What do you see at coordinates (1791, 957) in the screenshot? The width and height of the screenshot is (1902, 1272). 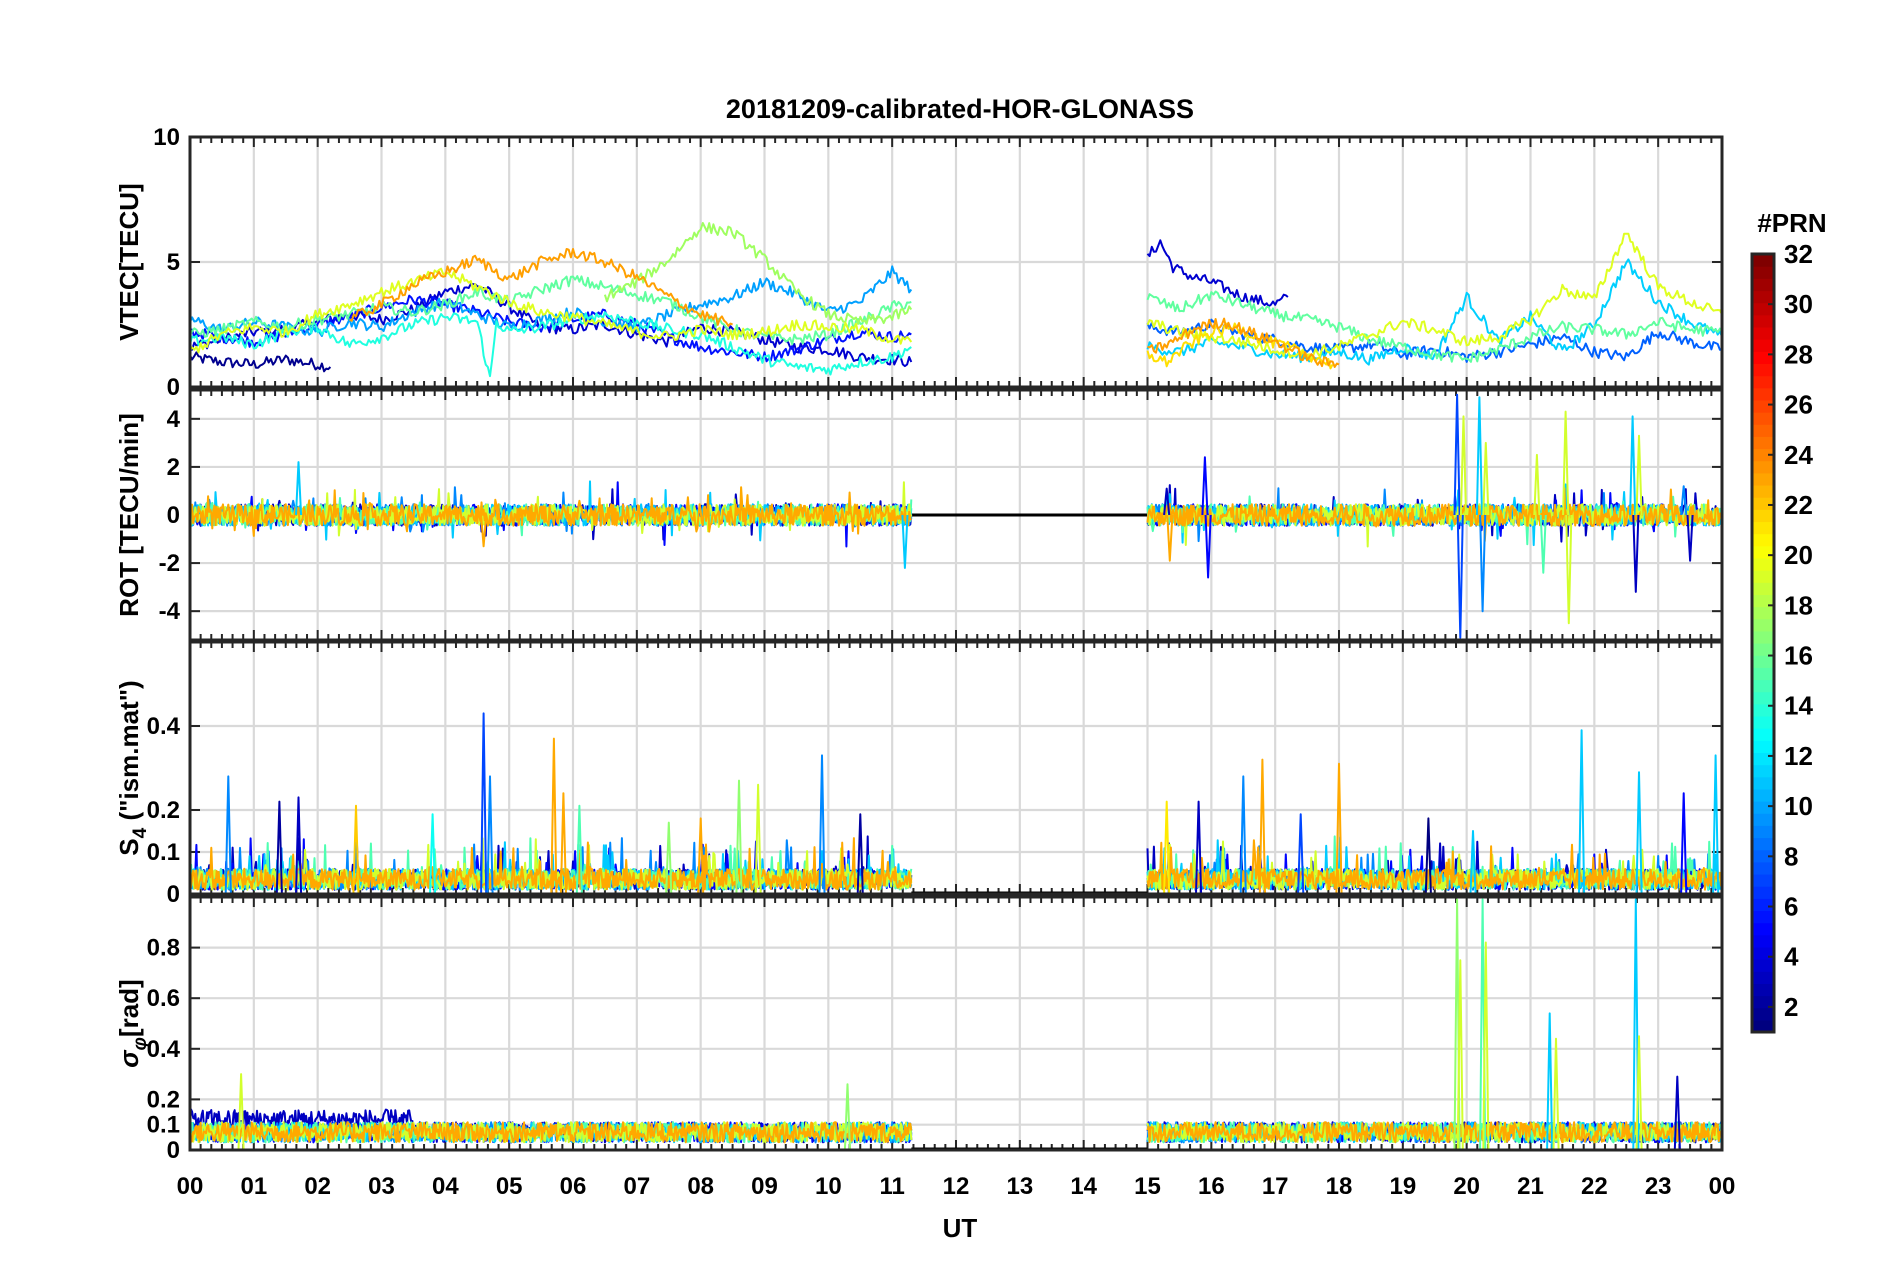 I see `colorbar-tick-label: 4` at bounding box center [1791, 957].